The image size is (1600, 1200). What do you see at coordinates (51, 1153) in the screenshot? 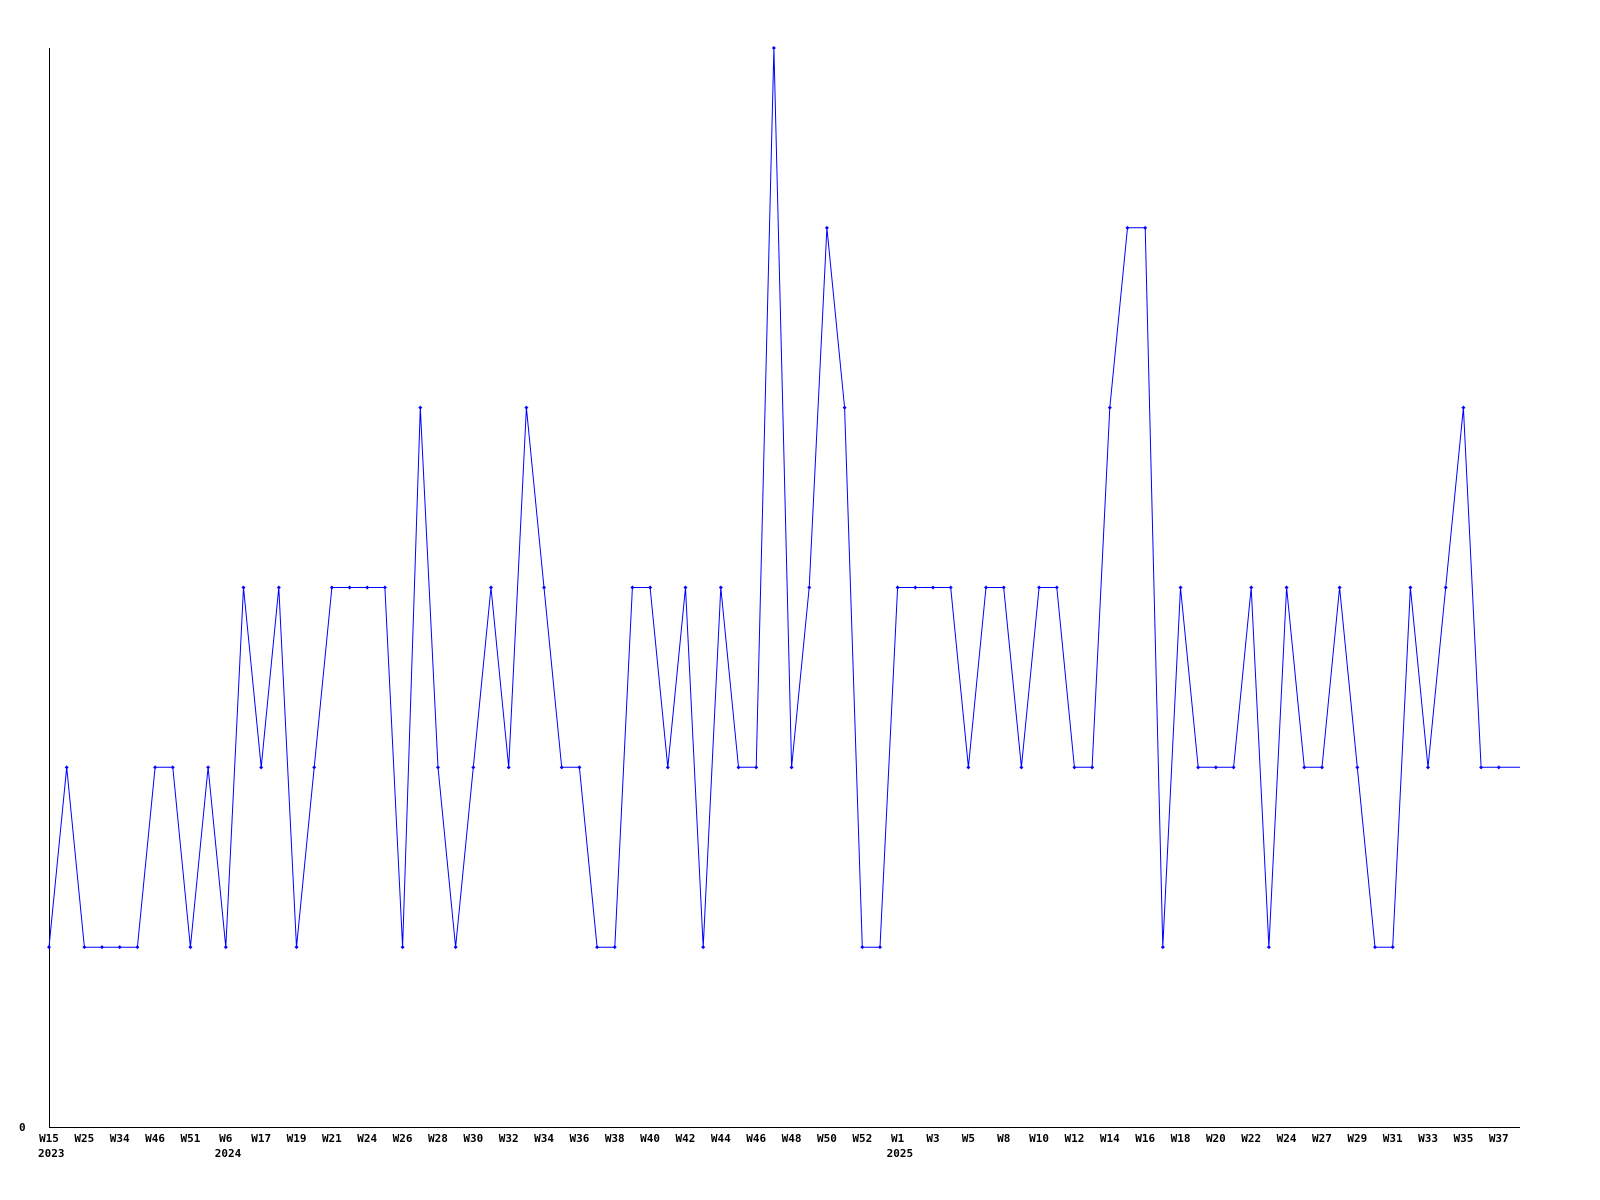
I see `year-label: 2023` at bounding box center [51, 1153].